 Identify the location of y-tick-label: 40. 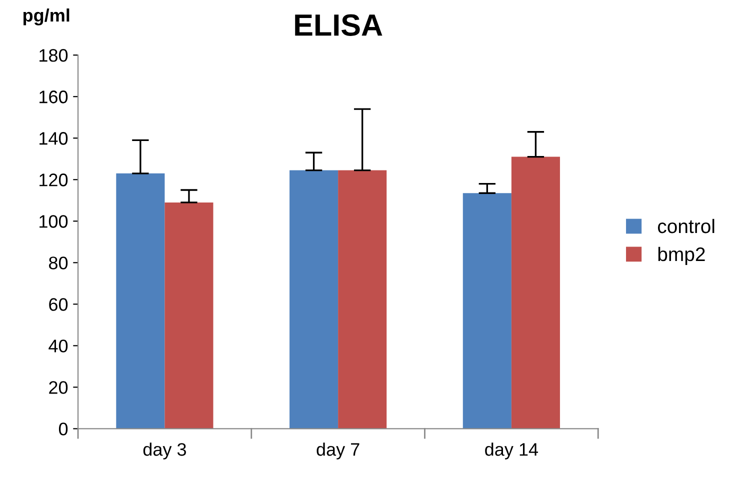
(58, 346).